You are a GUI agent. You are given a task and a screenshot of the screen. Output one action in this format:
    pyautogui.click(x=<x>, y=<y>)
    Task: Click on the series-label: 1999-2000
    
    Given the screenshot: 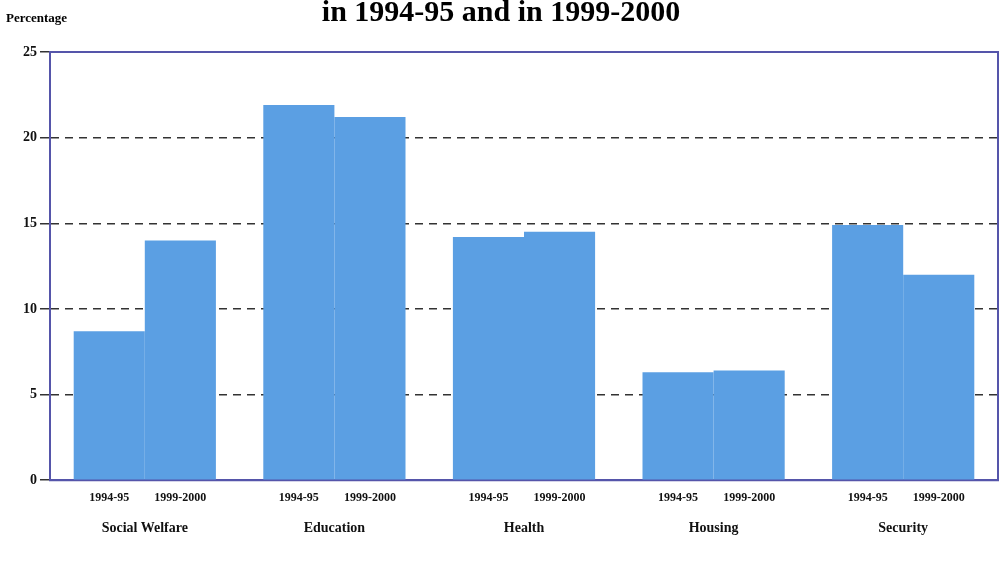 What is the action you would take?
    pyautogui.click(x=180, y=497)
    